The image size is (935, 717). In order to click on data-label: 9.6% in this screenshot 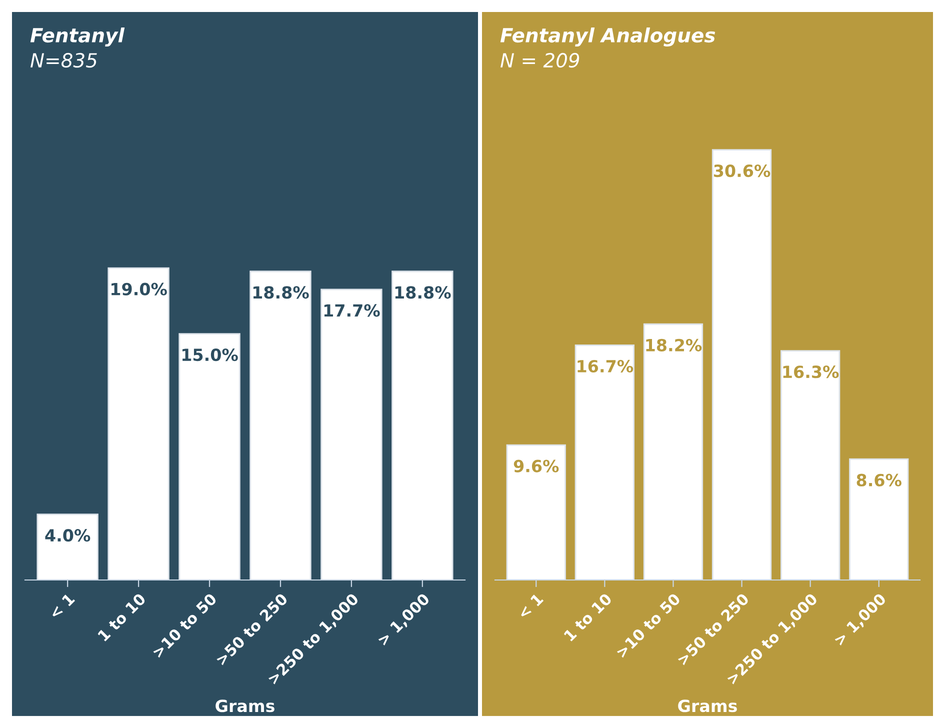, I will do `click(536, 466)`.